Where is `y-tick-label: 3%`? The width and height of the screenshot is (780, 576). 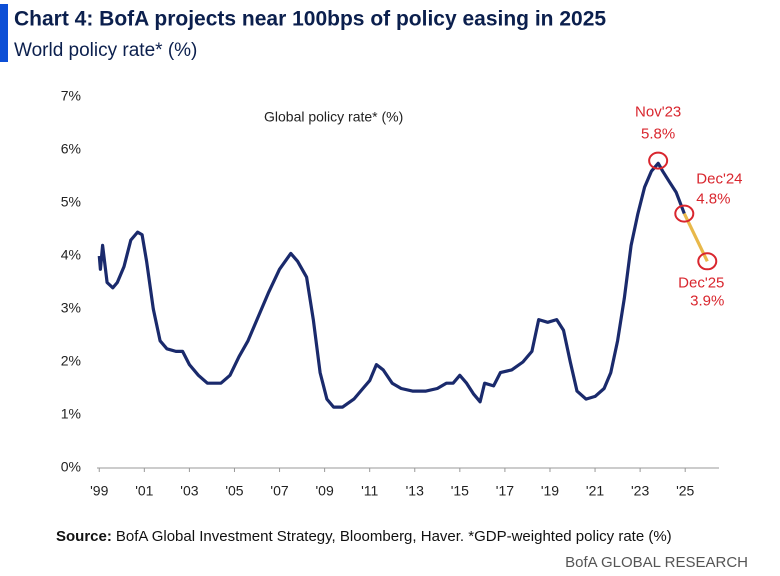
y-tick-label: 3% is located at coordinates (71, 308).